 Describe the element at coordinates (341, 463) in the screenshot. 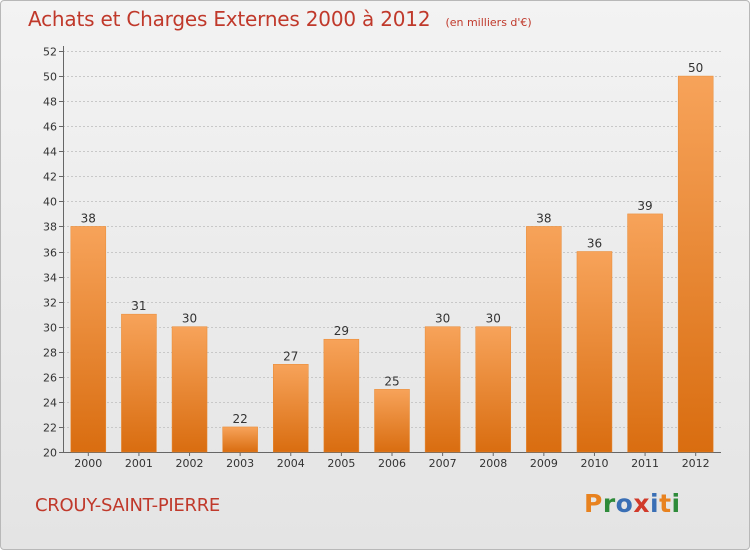

I see `x-tick-label: 2005` at that location.